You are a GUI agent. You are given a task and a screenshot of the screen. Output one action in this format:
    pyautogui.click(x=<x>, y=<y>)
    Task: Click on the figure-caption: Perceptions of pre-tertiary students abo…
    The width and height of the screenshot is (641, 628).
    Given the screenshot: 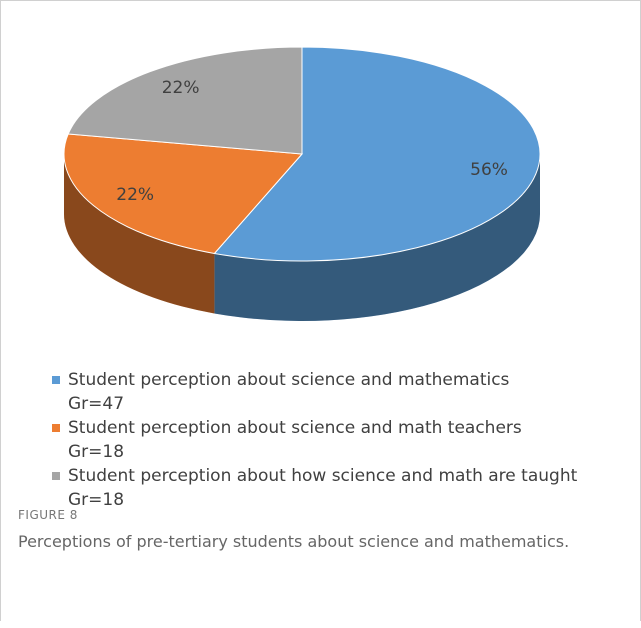 What is the action you would take?
    pyautogui.click(x=294, y=541)
    